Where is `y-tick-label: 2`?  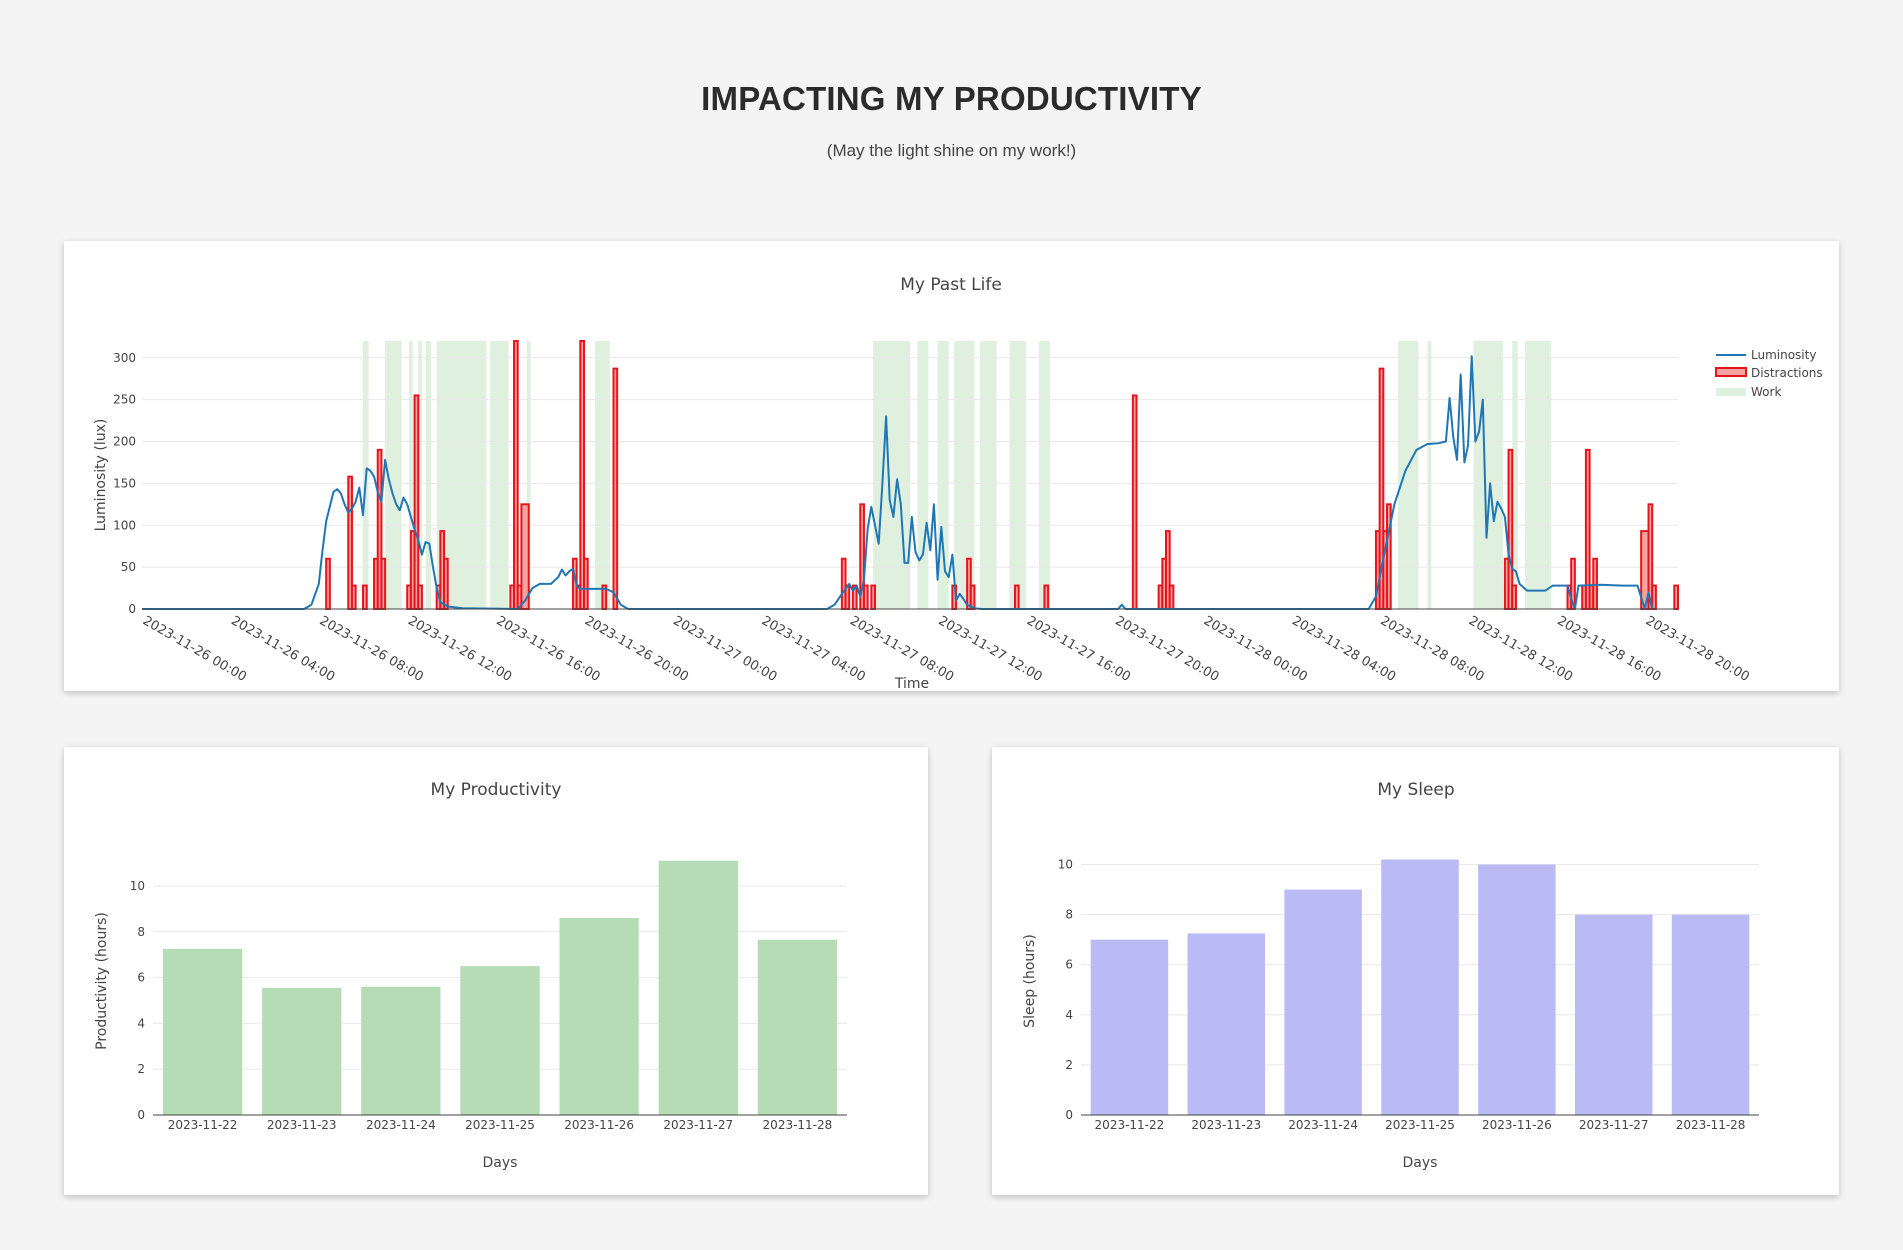
y-tick-label: 2 is located at coordinates (141, 1069).